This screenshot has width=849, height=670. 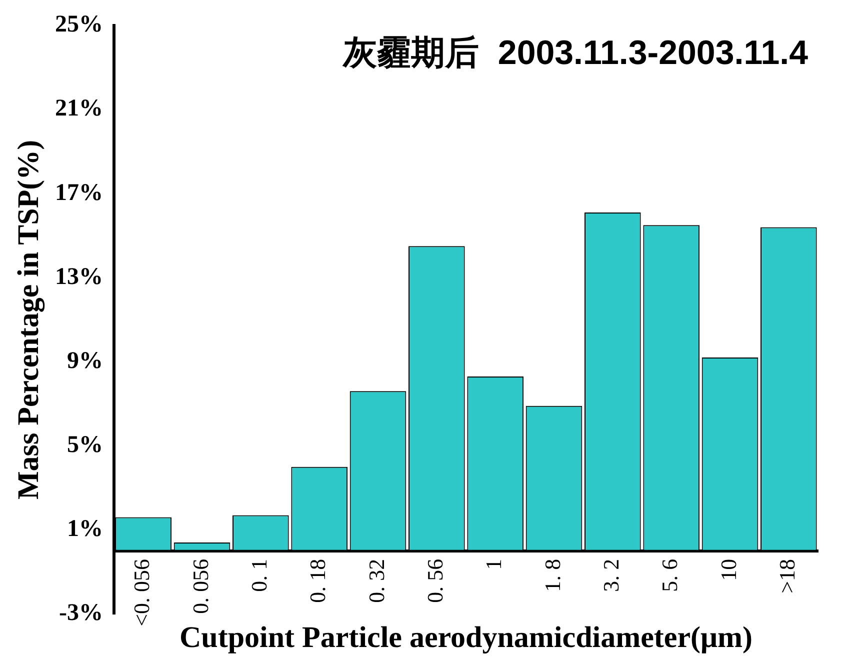 What do you see at coordinates (79, 277) in the screenshot?
I see `y-tick-label: 13%` at bounding box center [79, 277].